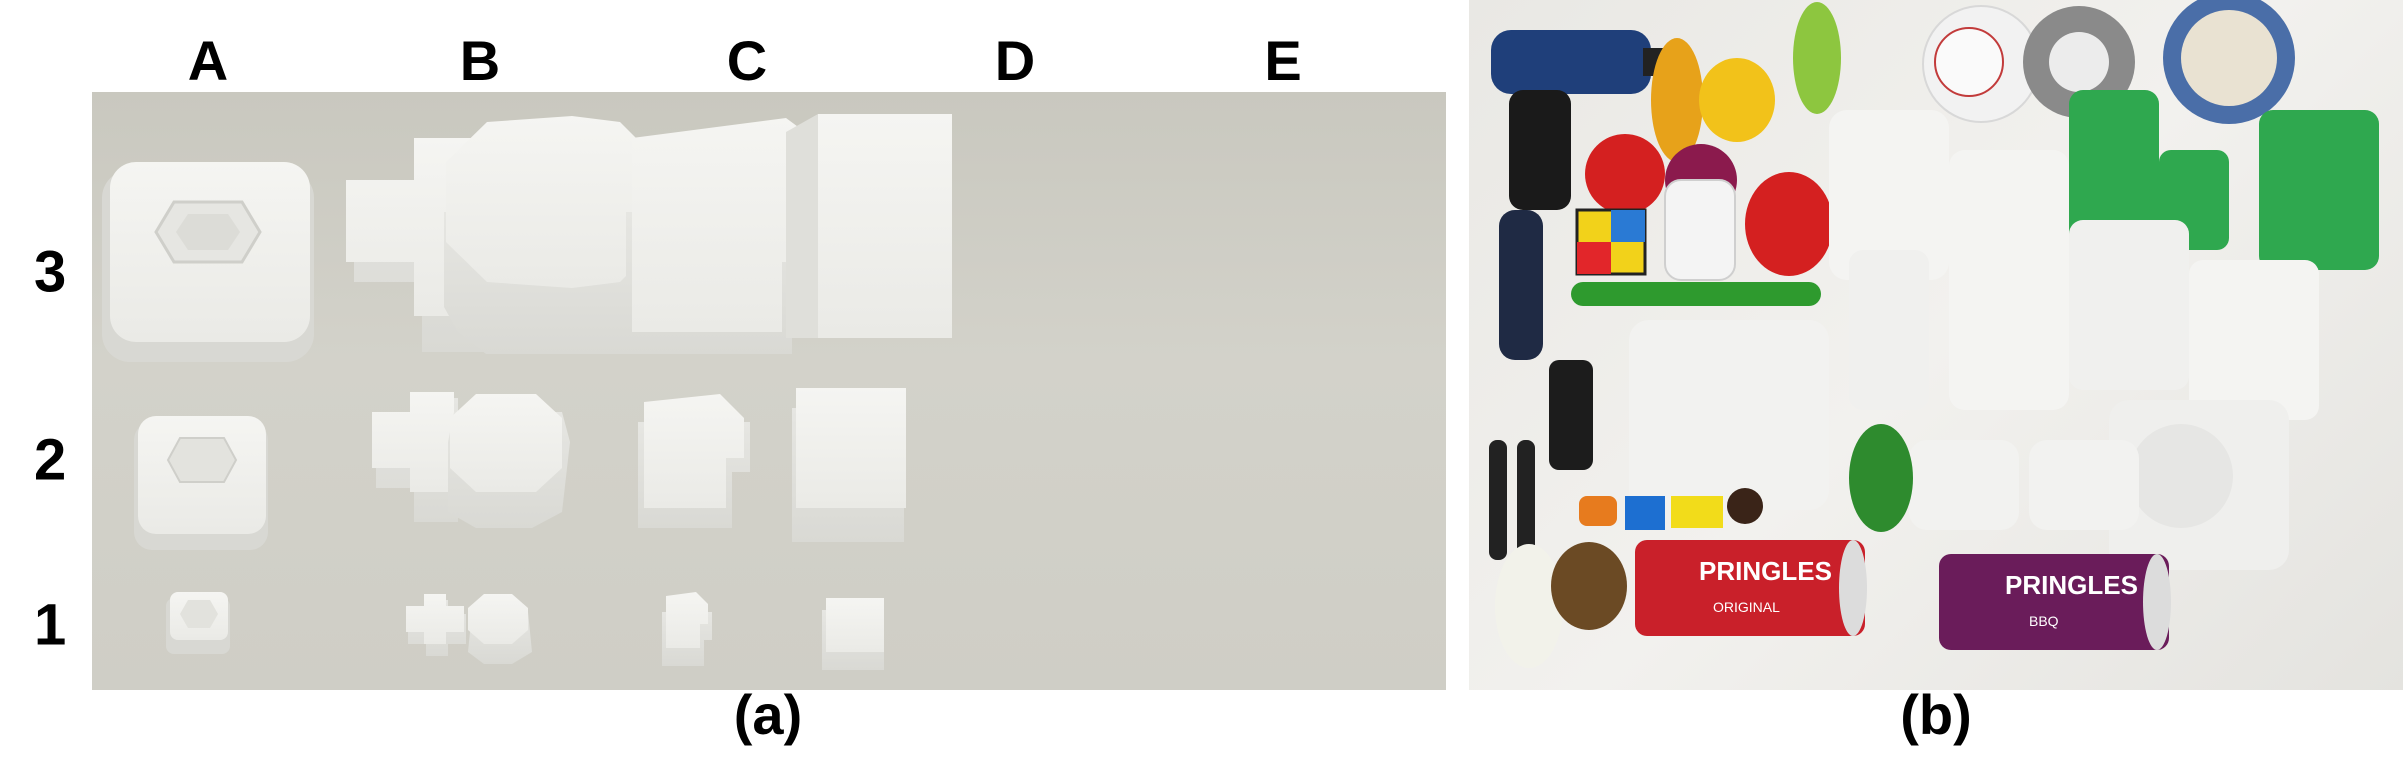  I want to click on pliers, so click(1512, 500).